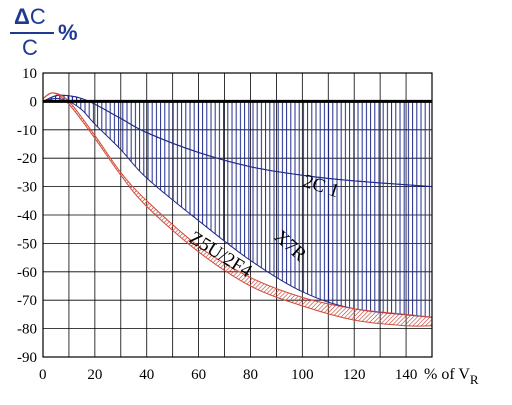 This screenshot has height=405, width=512. What do you see at coordinates (447, 374) in the screenshot?
I see `x-axis-label-prefix: % of V` at bounding box center [447, 374].